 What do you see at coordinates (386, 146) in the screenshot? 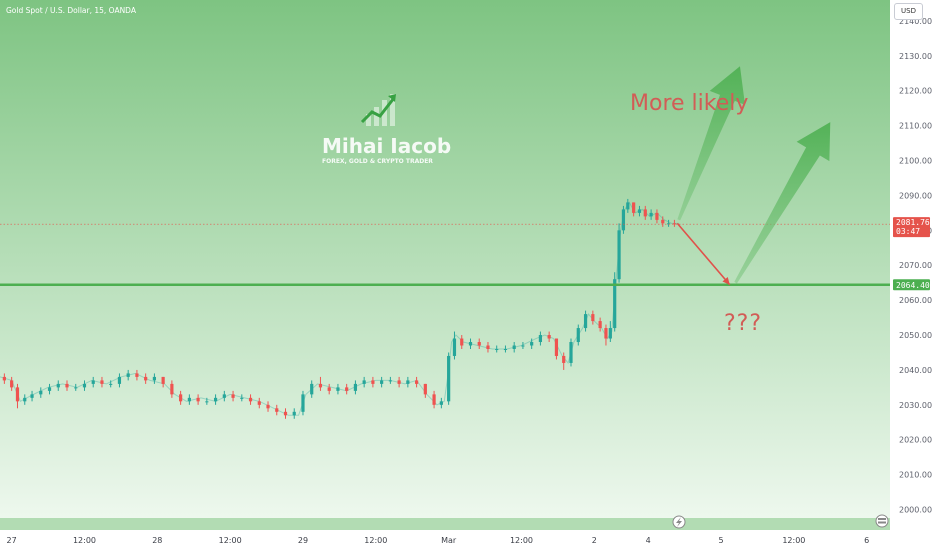
I see `watermark-brand-name: Mihai Iacob` at bounding box center [386, 146].